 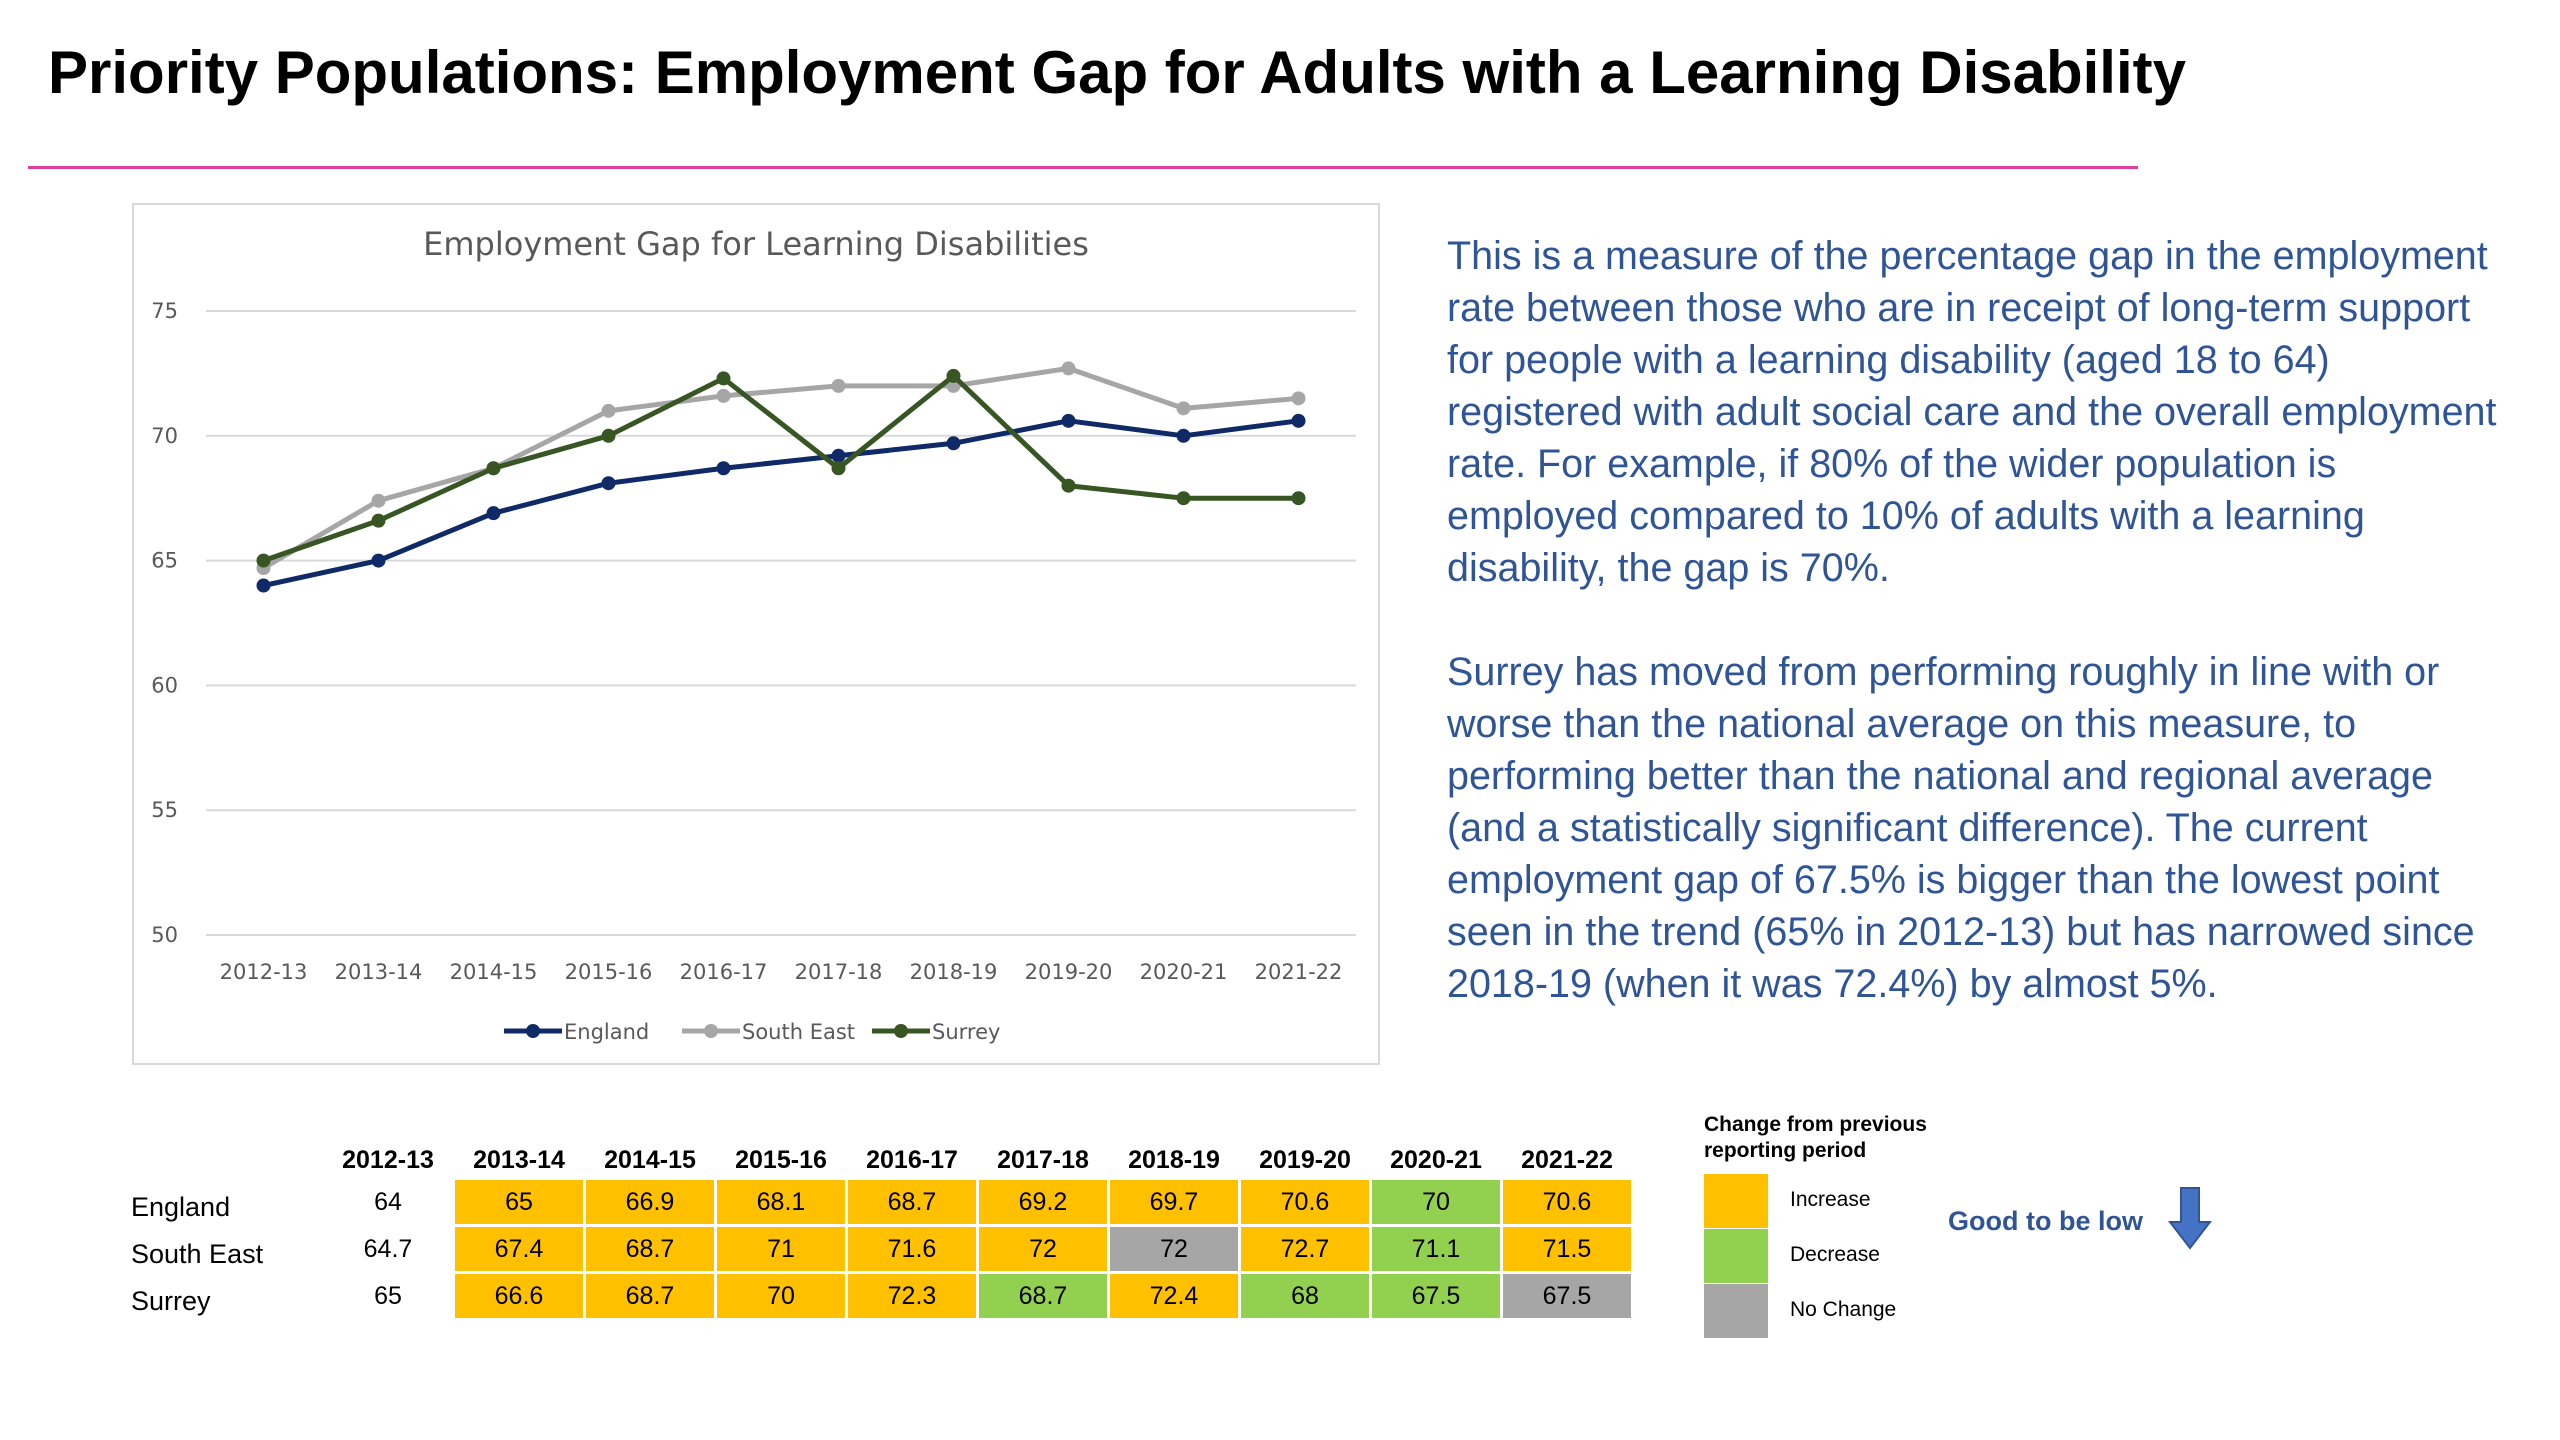 I want to click on good-to-be-low-label: Good to be low, so click(x=2045, y=1221).